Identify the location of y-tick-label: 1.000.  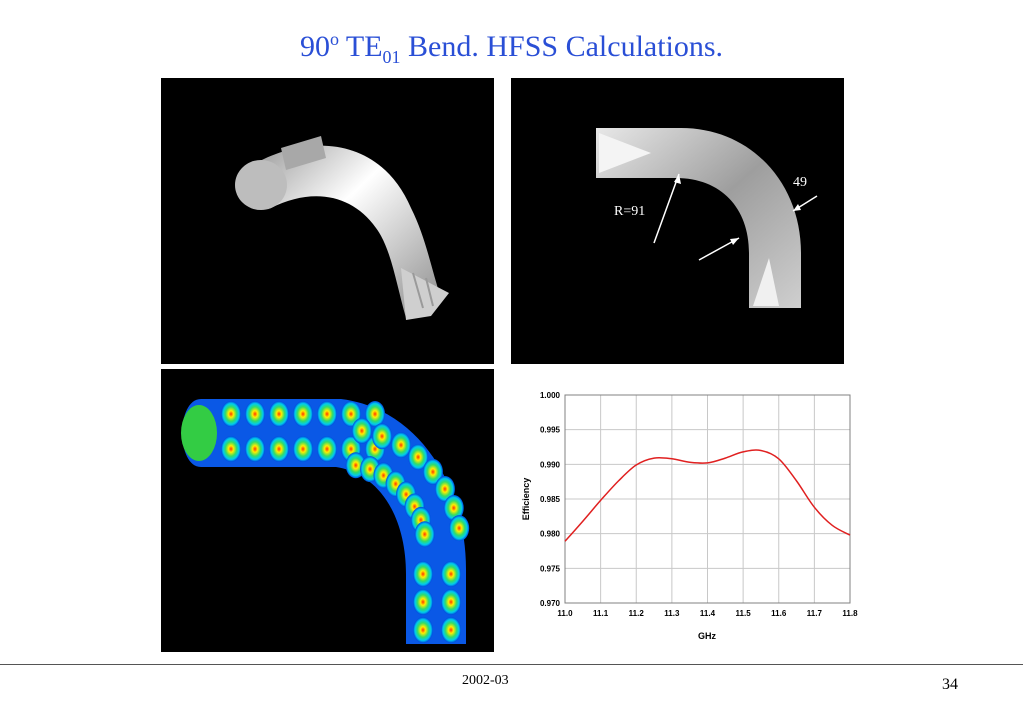
(550, 395).